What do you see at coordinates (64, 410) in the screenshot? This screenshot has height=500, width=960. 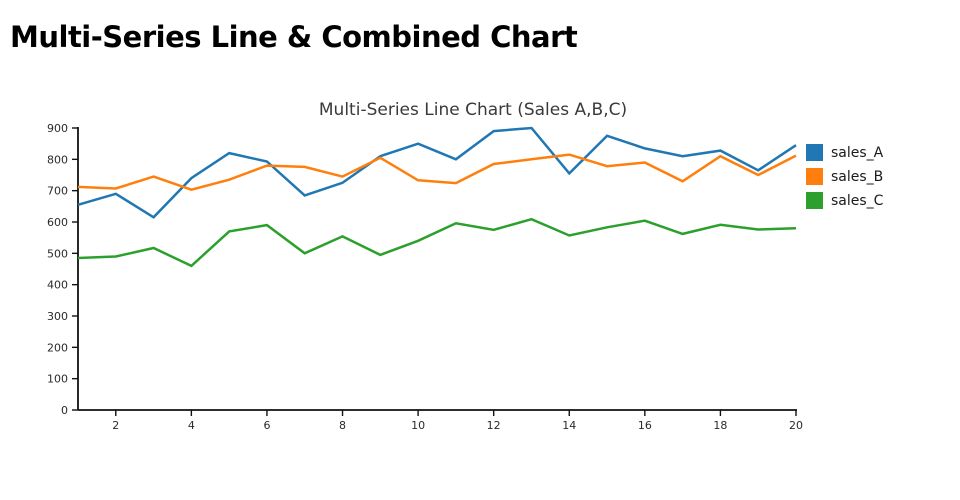 I see `y-tick-label: 0` at bounding box center [64, 410].